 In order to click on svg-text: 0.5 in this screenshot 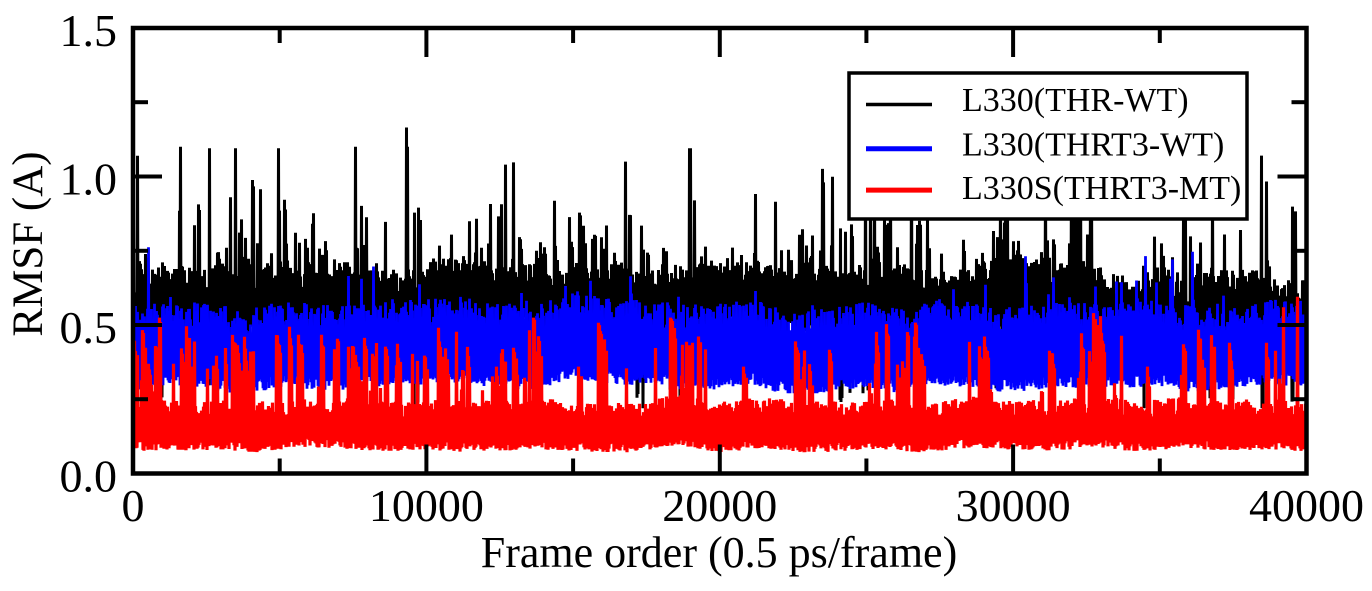, I will do `click(89, 327)`.